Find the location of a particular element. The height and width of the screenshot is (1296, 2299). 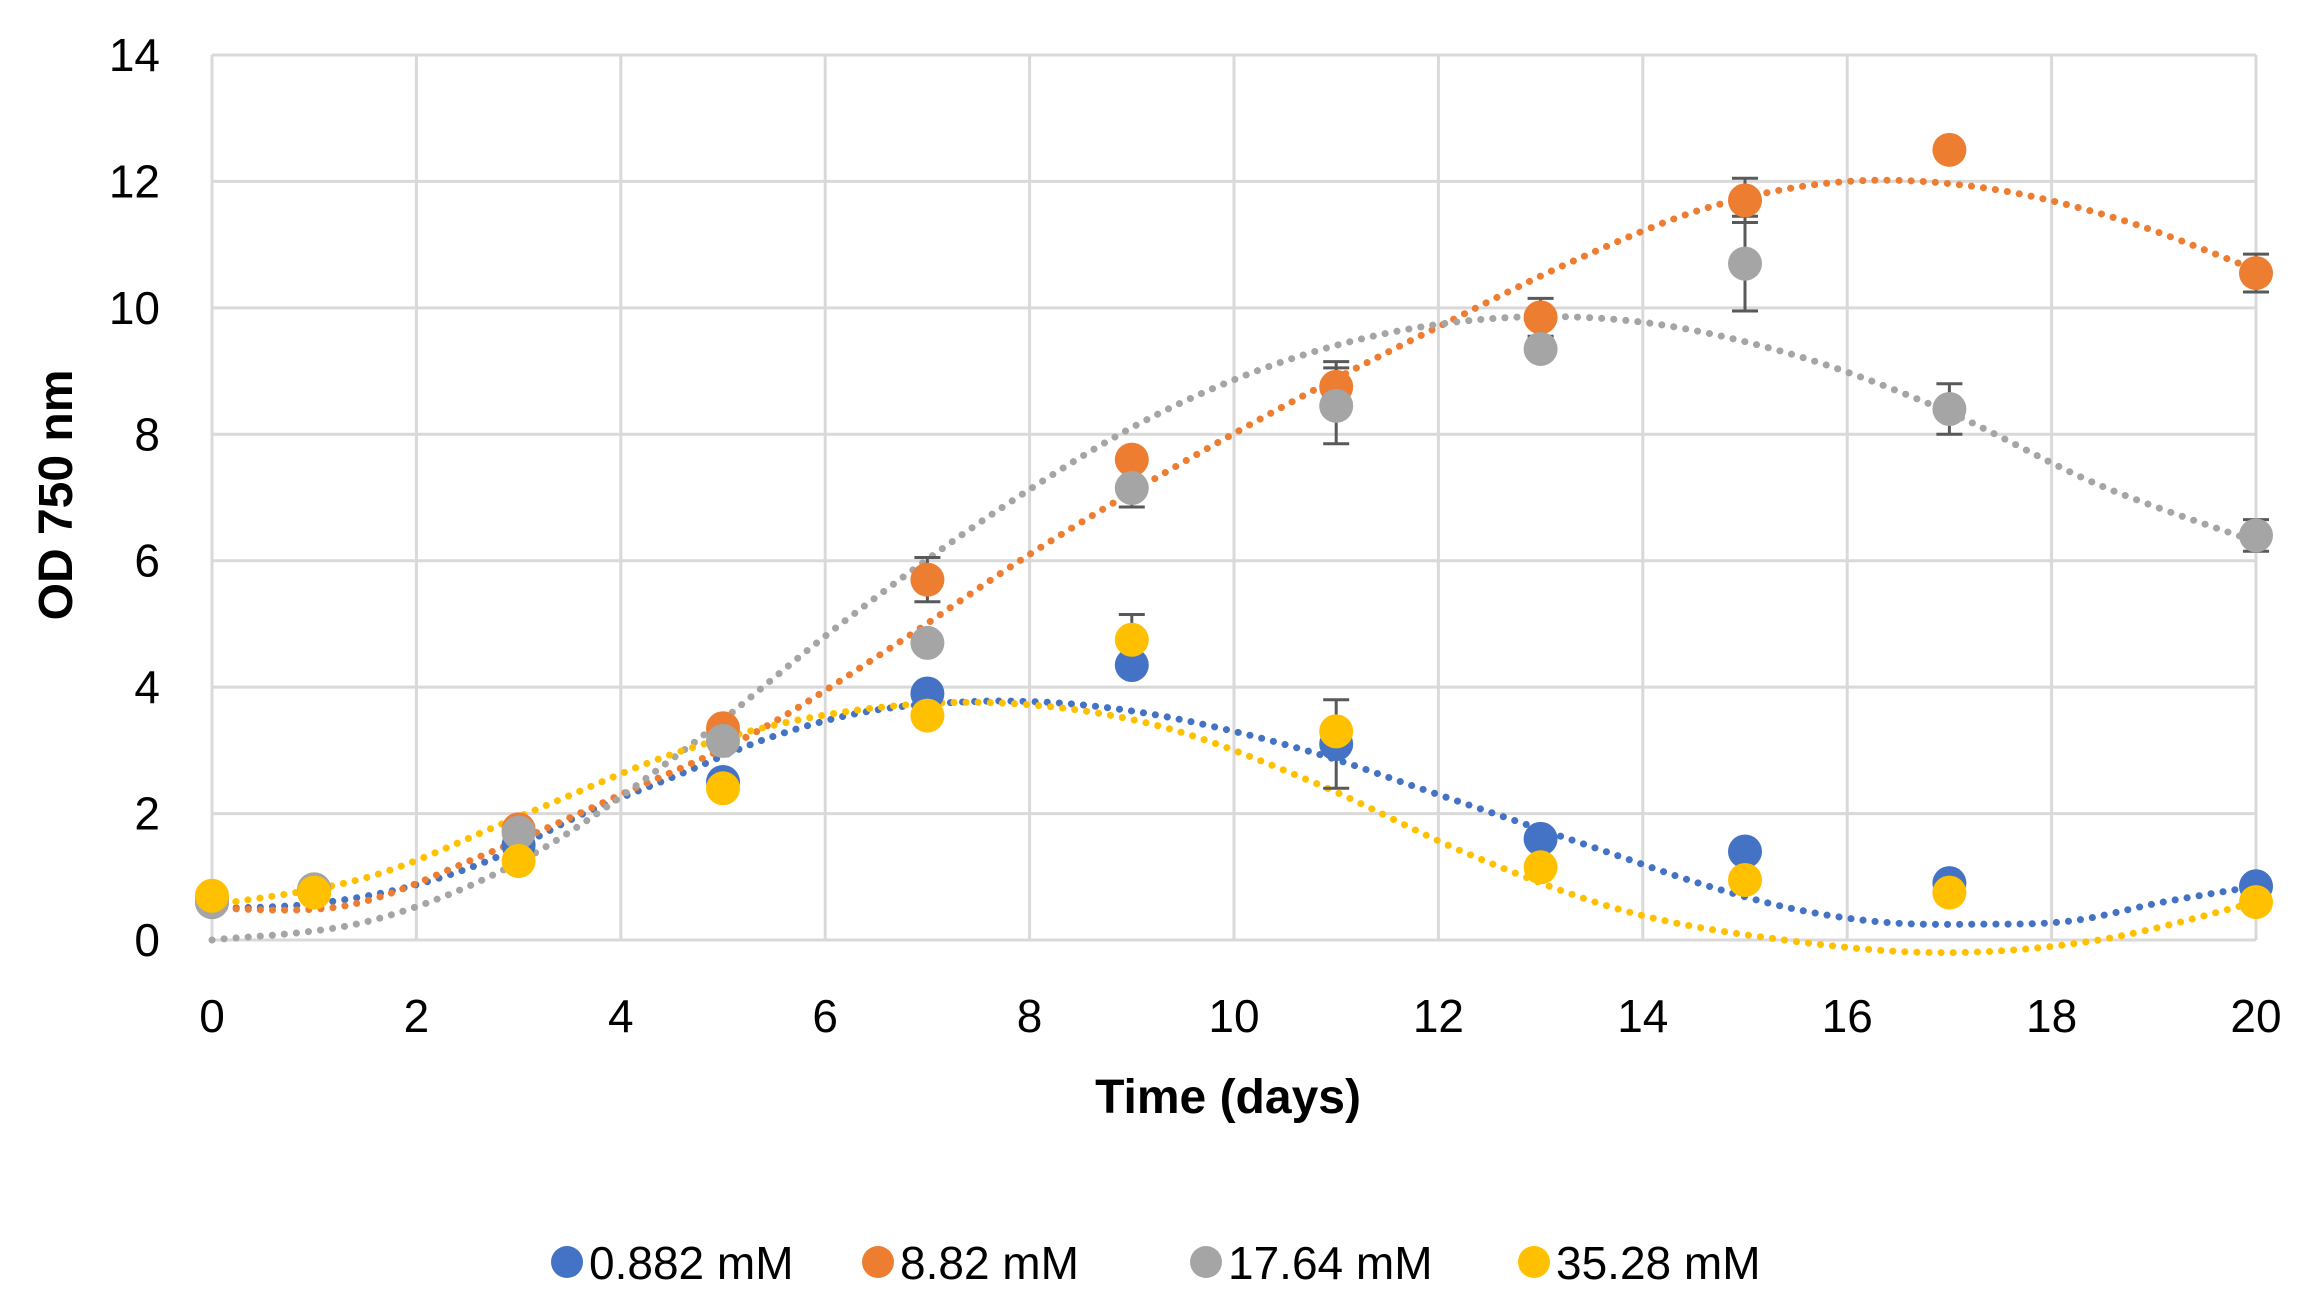

x-tick-label: 8 is located at coordinates (1030, 1016).